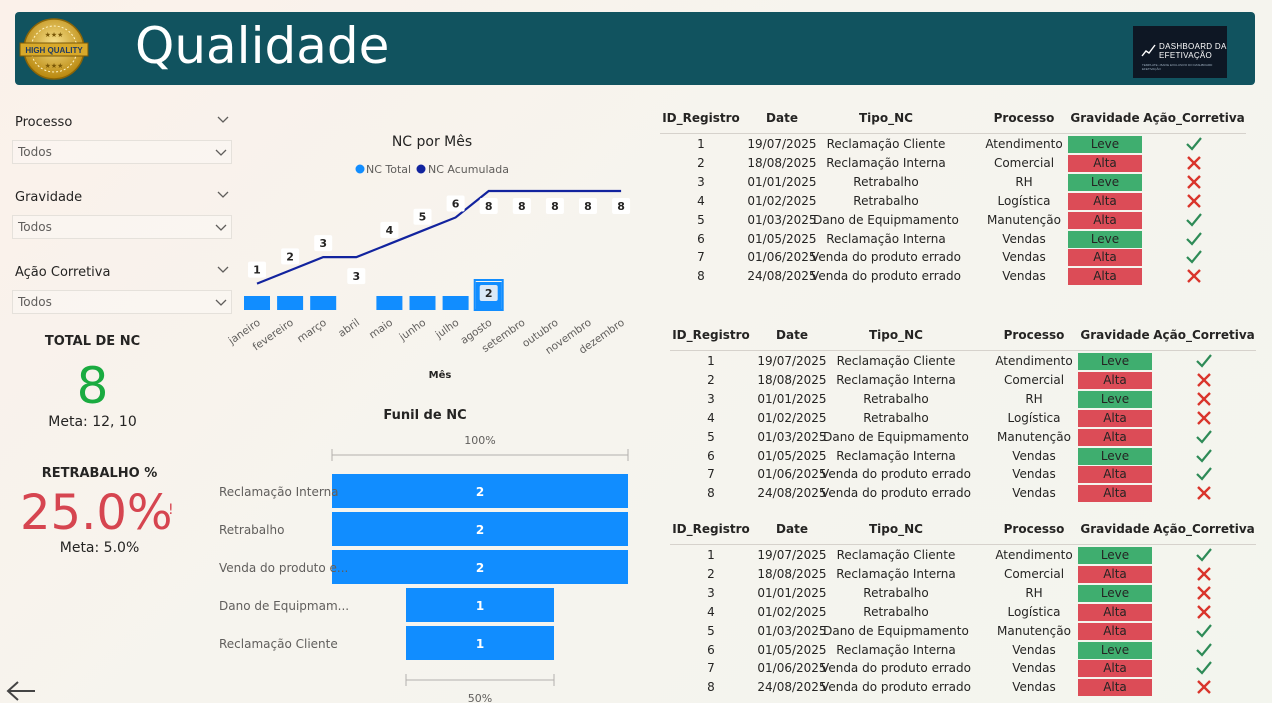 The width and height of the screenshot is (1272, 703). Describe the element at coordinates (896, 455) in the screenshot. I see `table-cell-tipo: Reclamação Interna` at that location.